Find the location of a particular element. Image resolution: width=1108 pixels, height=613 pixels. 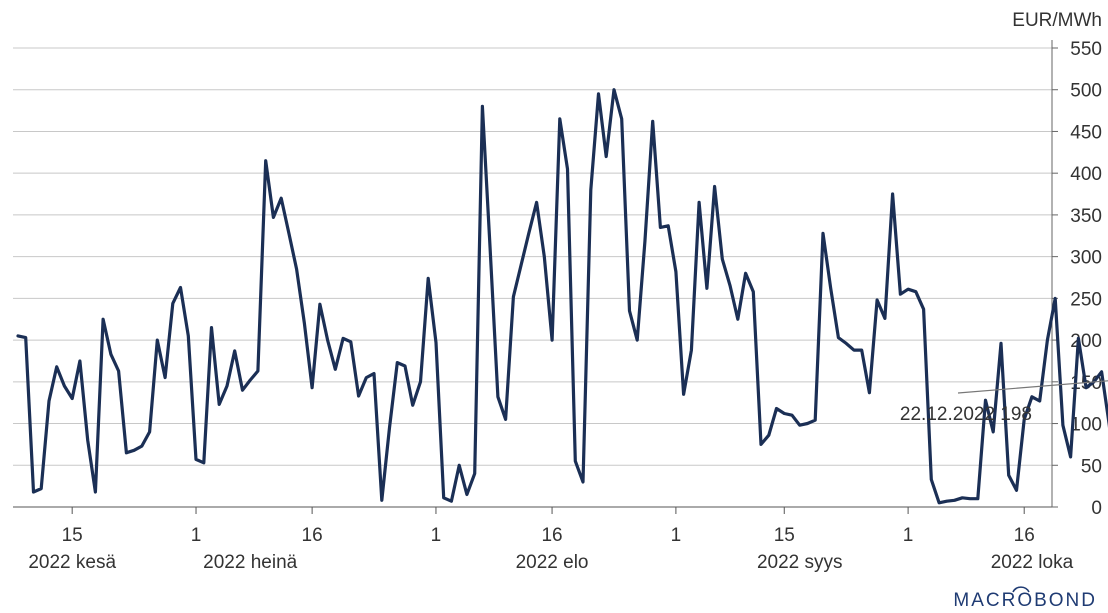

y-tick-label: 500 is located at coordinates (1086, 91).